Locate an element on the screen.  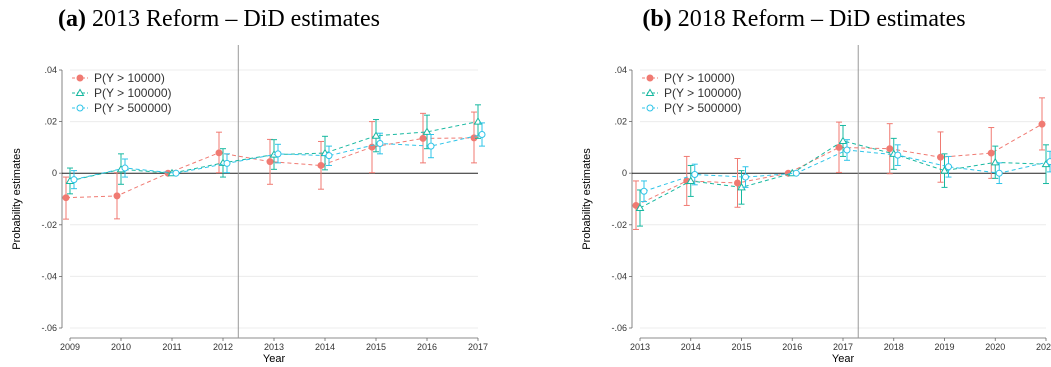
panel-title-text: 2018 Reform – DiD estimates is located at coordinates (819, 19).